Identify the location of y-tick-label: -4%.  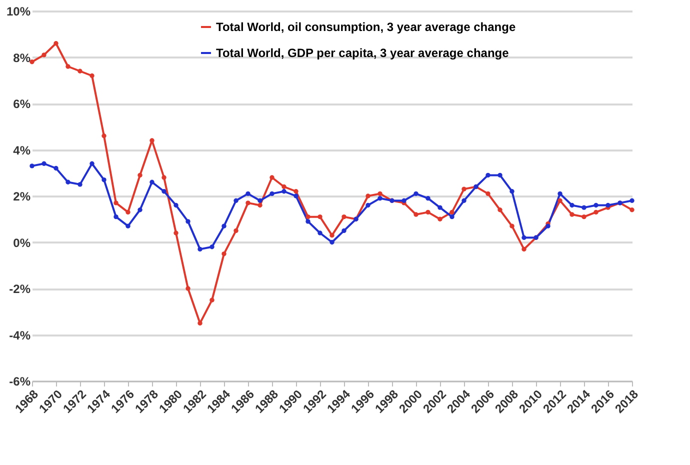
(20, 335).